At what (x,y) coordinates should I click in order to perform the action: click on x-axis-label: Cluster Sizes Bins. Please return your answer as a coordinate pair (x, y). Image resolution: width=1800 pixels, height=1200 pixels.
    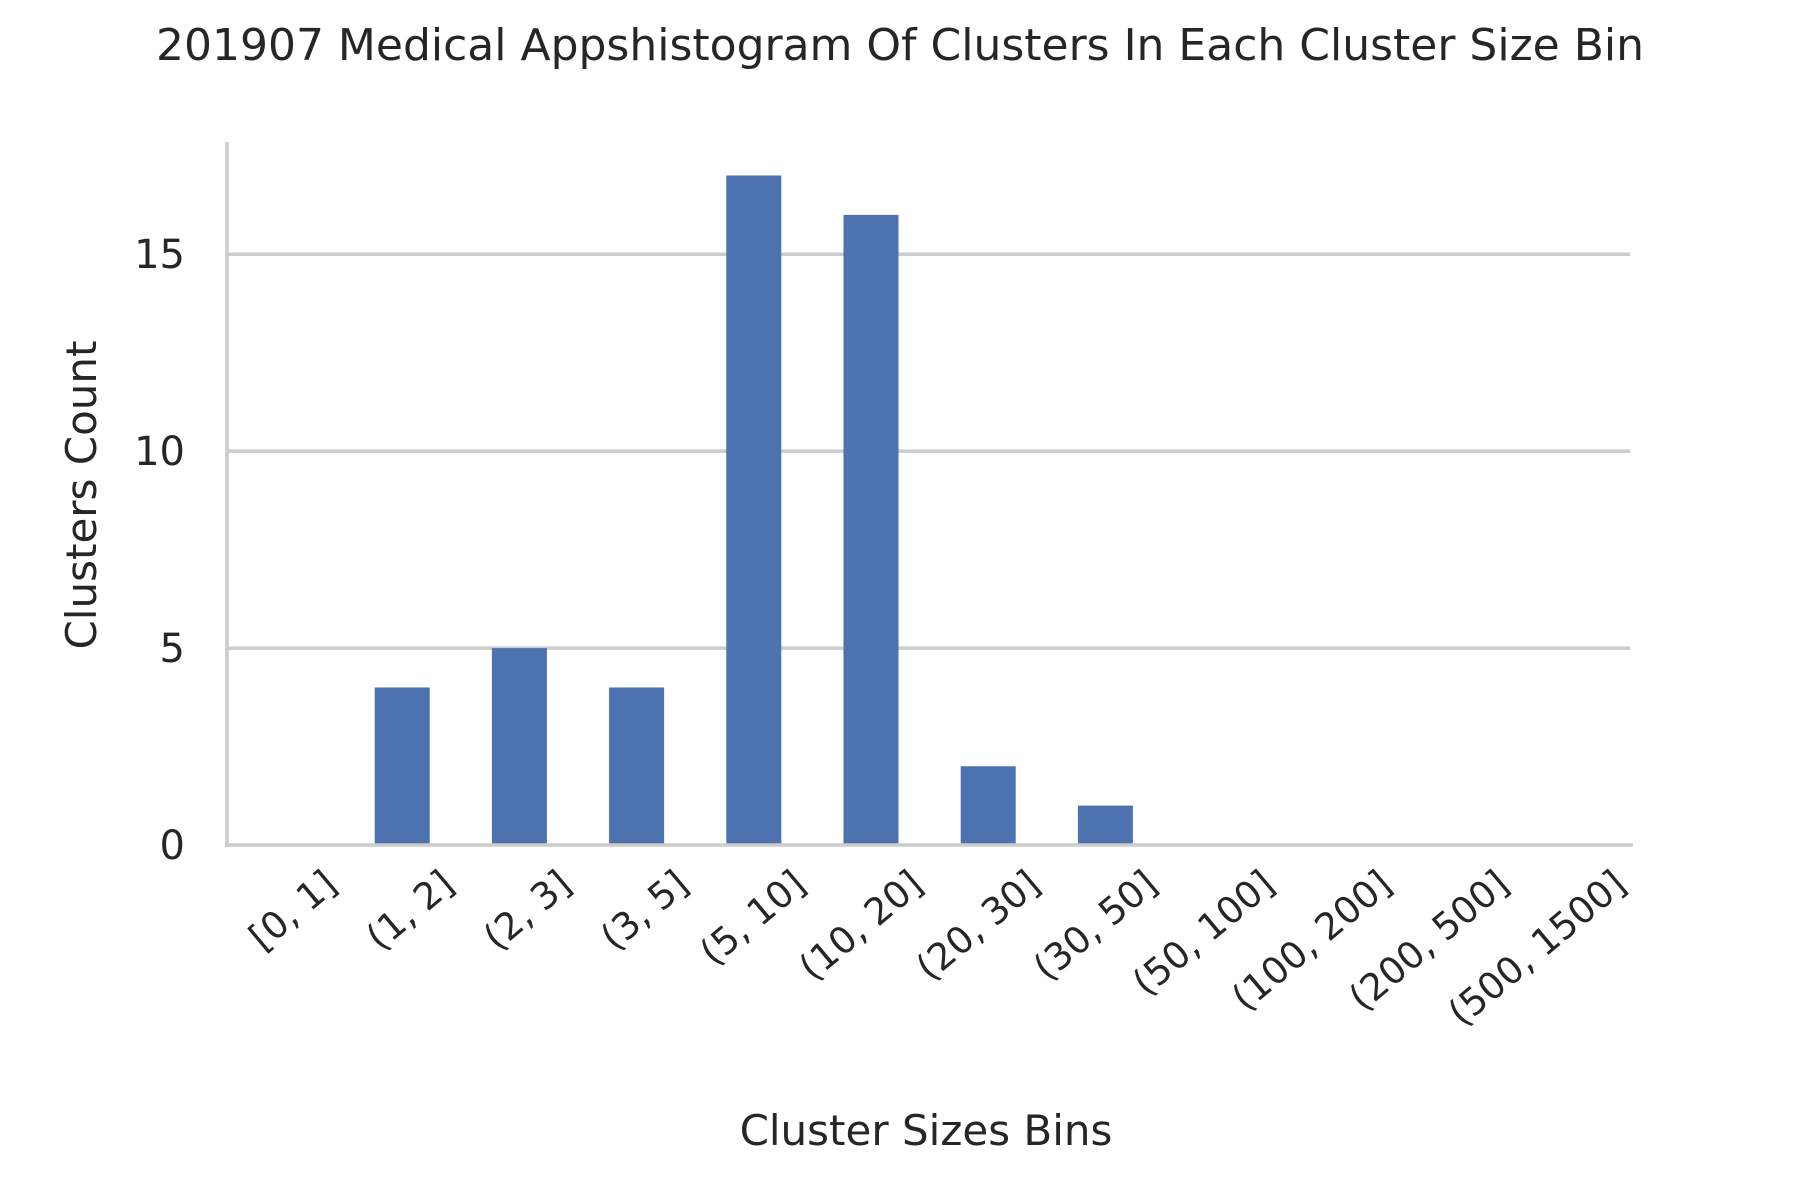
    Looking at the image, I should click on (926, 1130).